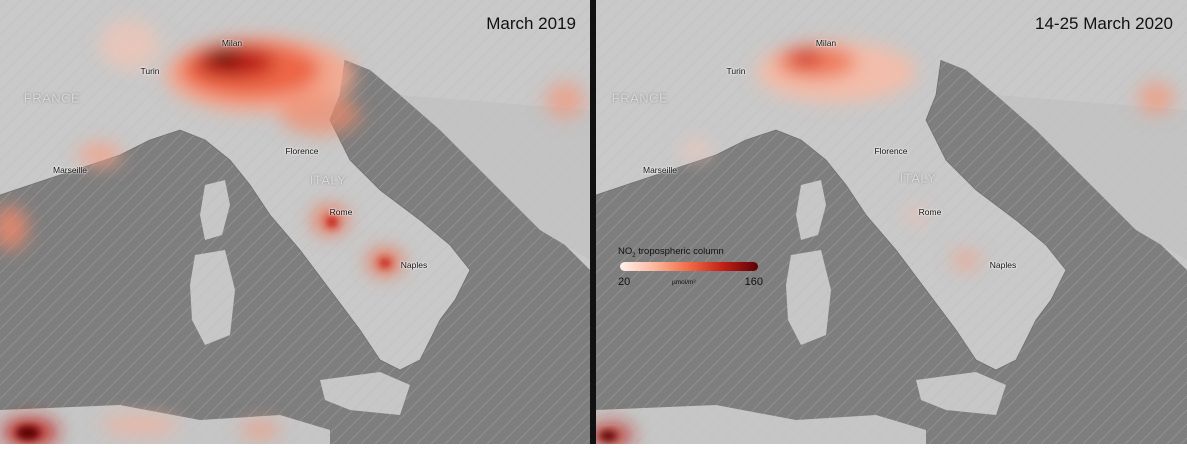 This screenshot has width=1187, height=450. I want to click on legend-title-rest: tropospheric column, so click(679, 251).